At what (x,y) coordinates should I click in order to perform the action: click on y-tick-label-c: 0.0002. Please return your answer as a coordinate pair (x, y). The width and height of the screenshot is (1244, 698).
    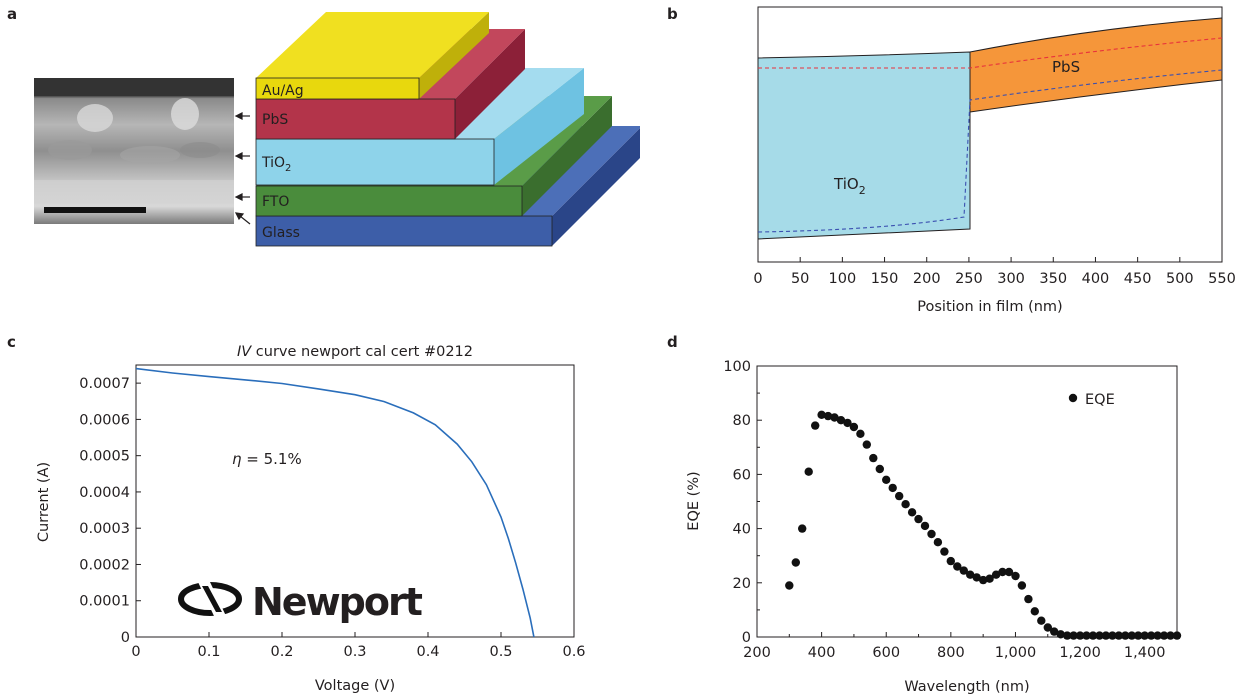
    Looking at the image, I should click on (104, 565).